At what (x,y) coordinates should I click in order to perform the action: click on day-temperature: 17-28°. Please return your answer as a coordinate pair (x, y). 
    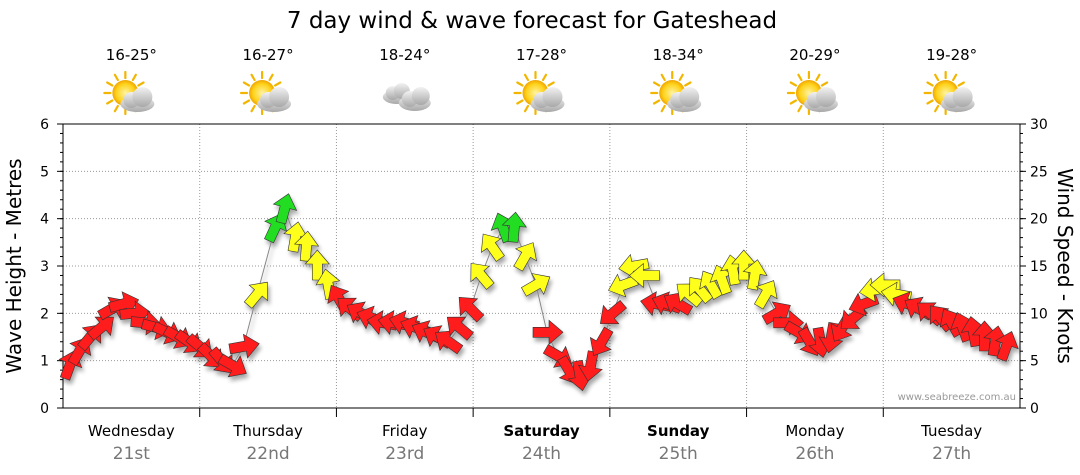
    Looking at the image, I should click on (541, 55).